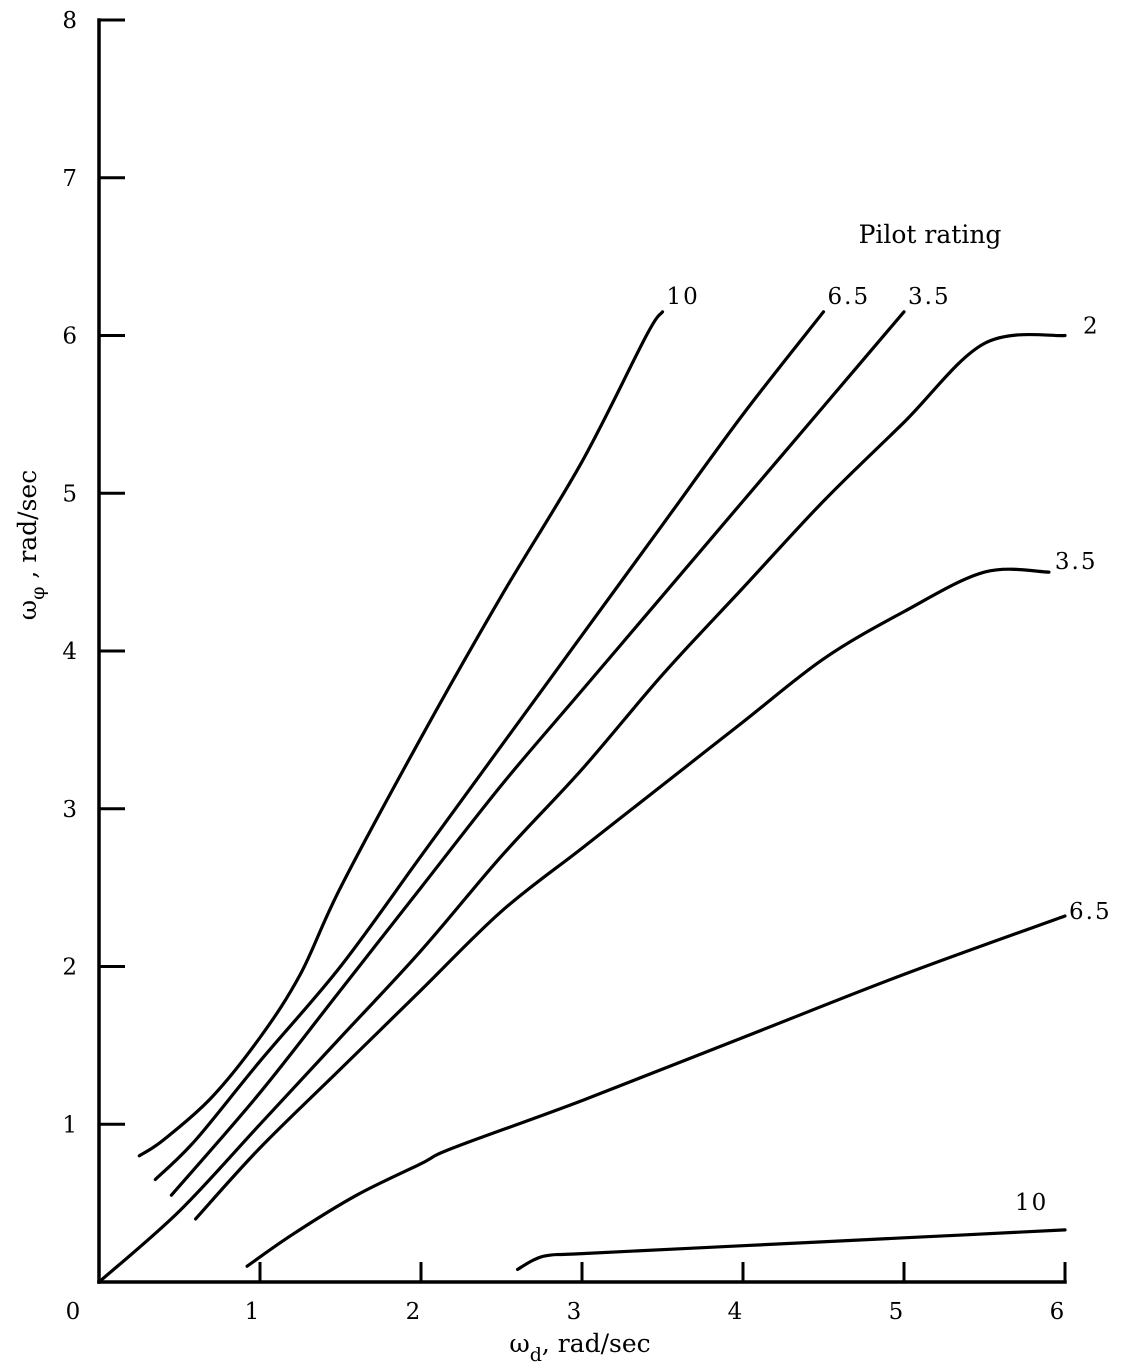  Describe the element at coordinates (1090, 912) in the screenshot. I see `pilot-rating-label-5: 6.5` at that location.